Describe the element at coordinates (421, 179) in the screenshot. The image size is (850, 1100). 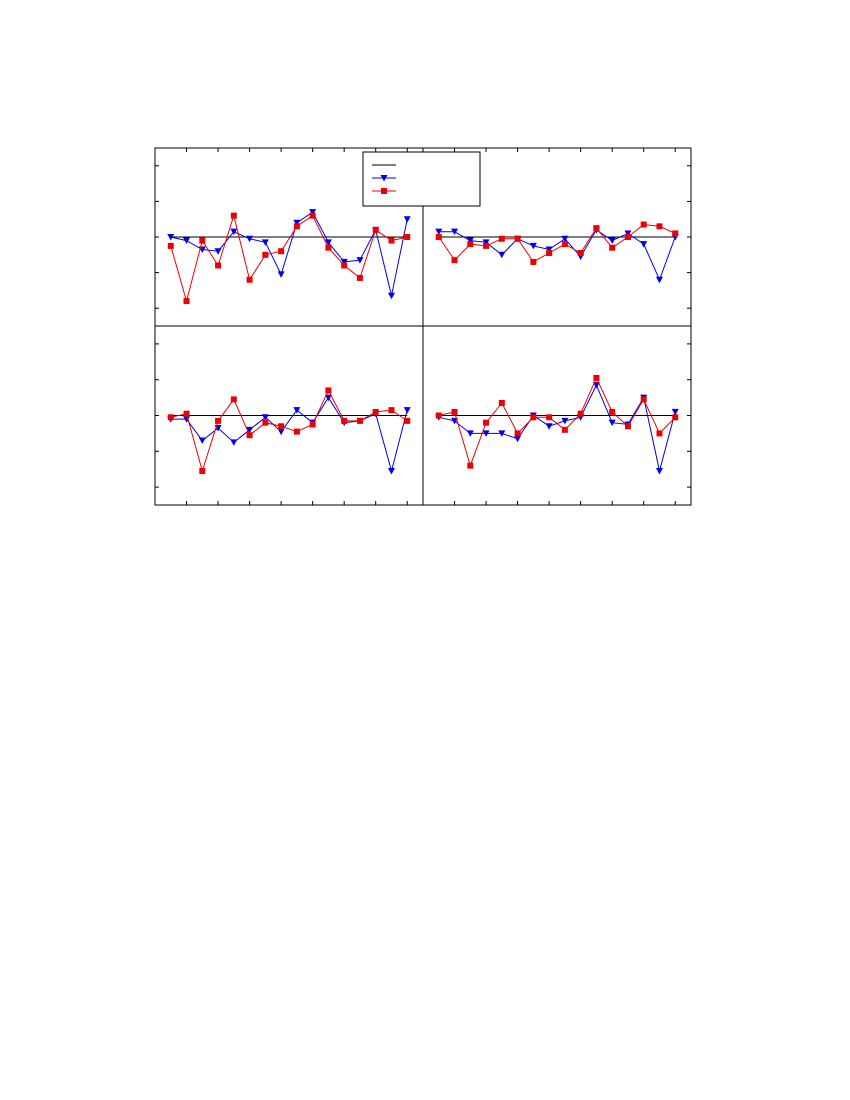
I see `legend-box` at that location.